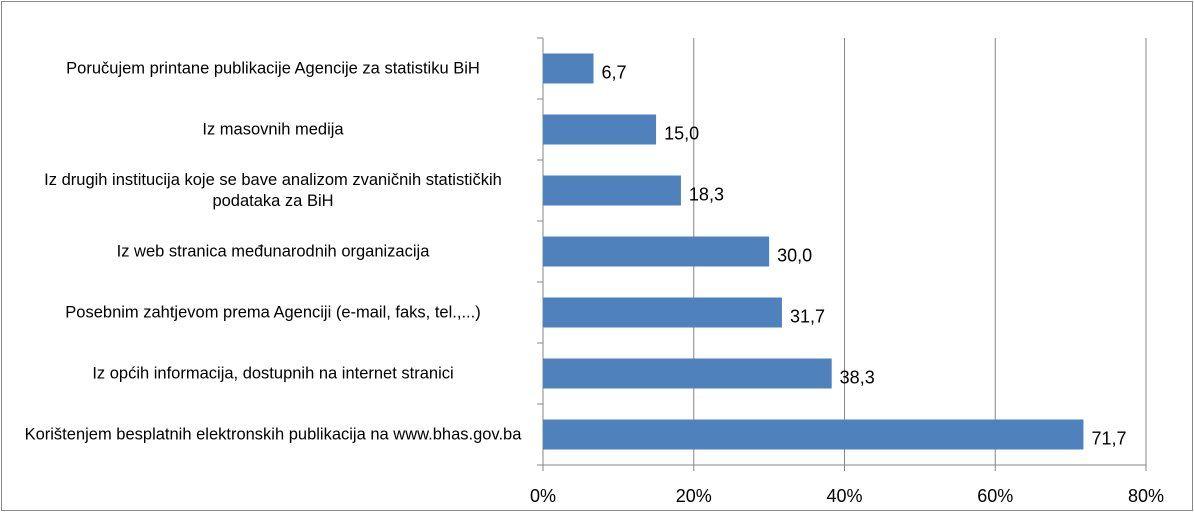  What do you see at coordinates (273, 129) in the screenshot?
I see `y-tick-label: Iz masovnih medija` at bounding box center [273, 129].